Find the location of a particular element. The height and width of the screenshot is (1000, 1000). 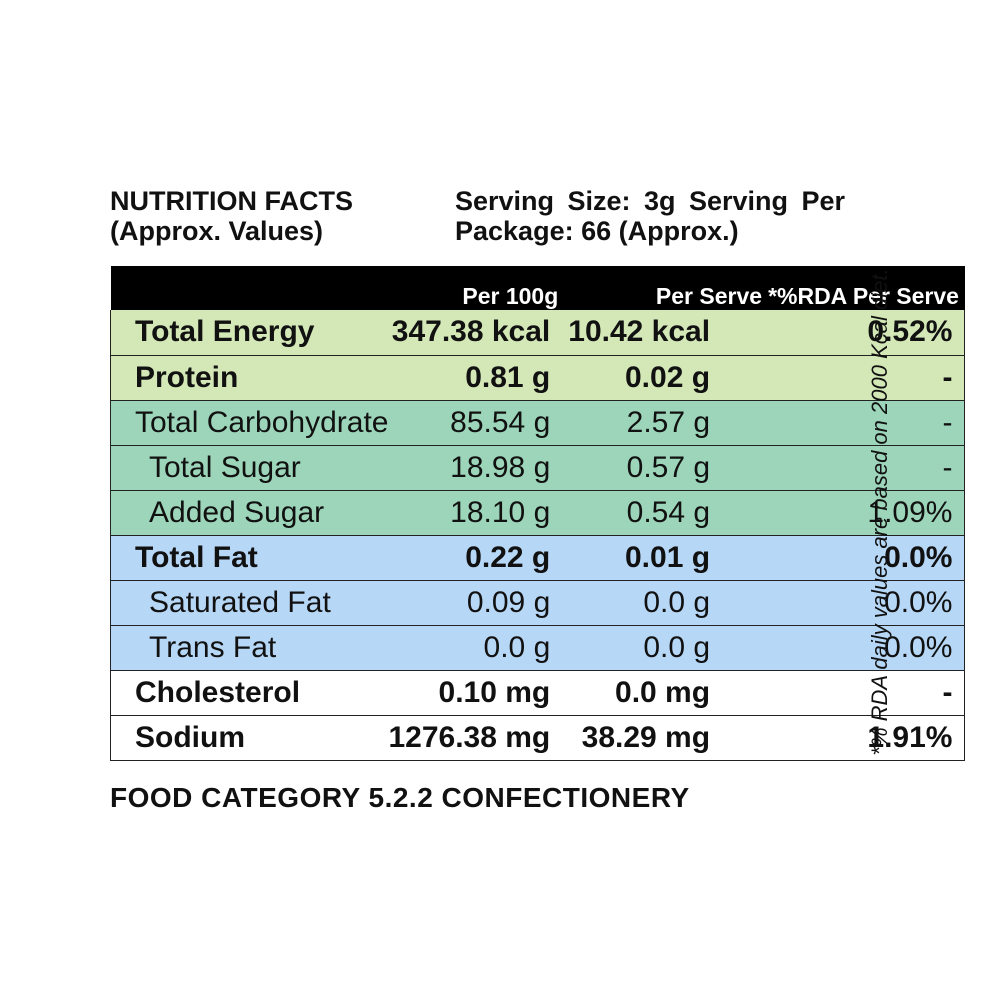

table-row-trans-fat: Trans Fat 0.0 g 0.0 g 0.0% is located at coordinates (538, 648).